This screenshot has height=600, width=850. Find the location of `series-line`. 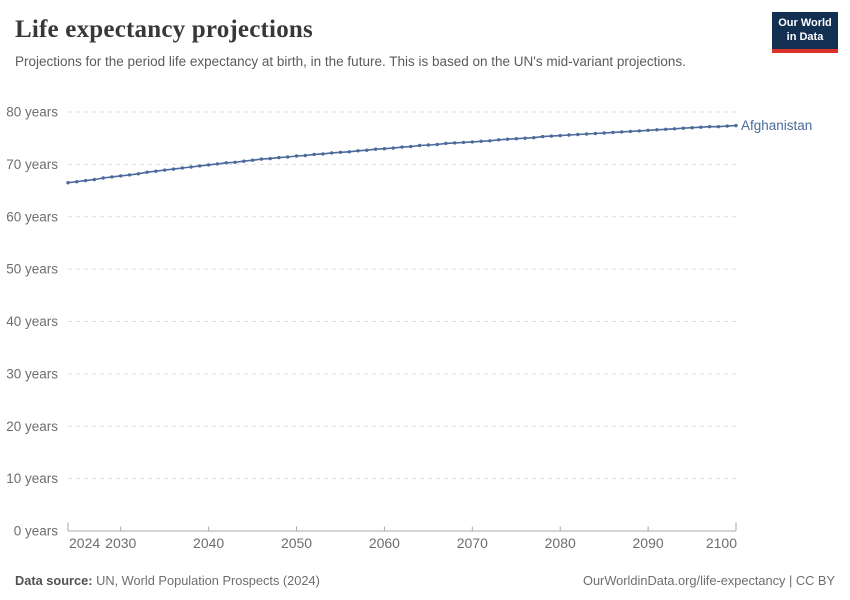

series-line is located at coordinates (402, 154).